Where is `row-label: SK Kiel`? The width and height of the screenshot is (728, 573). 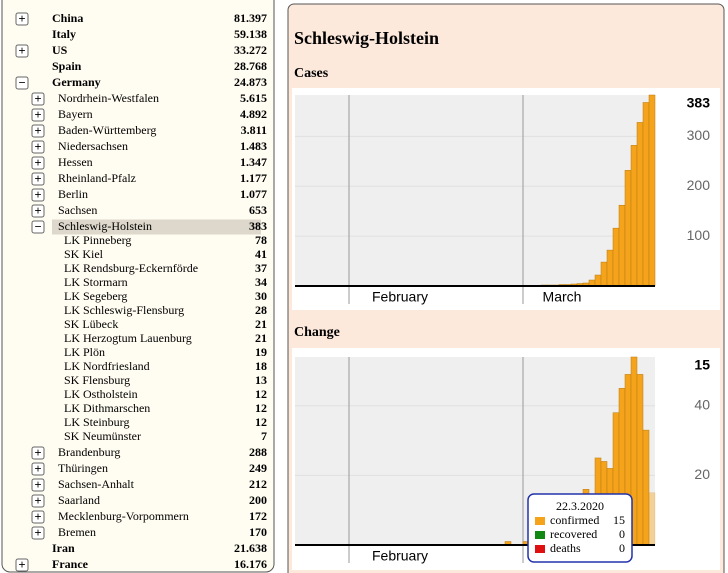 row-label: SK Kiel is located at coordinates (84, 254).